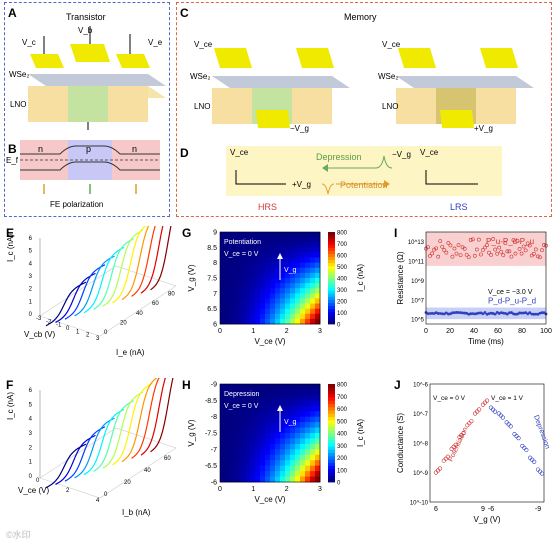  Describe the element at coordinates (287, 331) in the screenshot. I see `x-tick-2: 2` at that location.